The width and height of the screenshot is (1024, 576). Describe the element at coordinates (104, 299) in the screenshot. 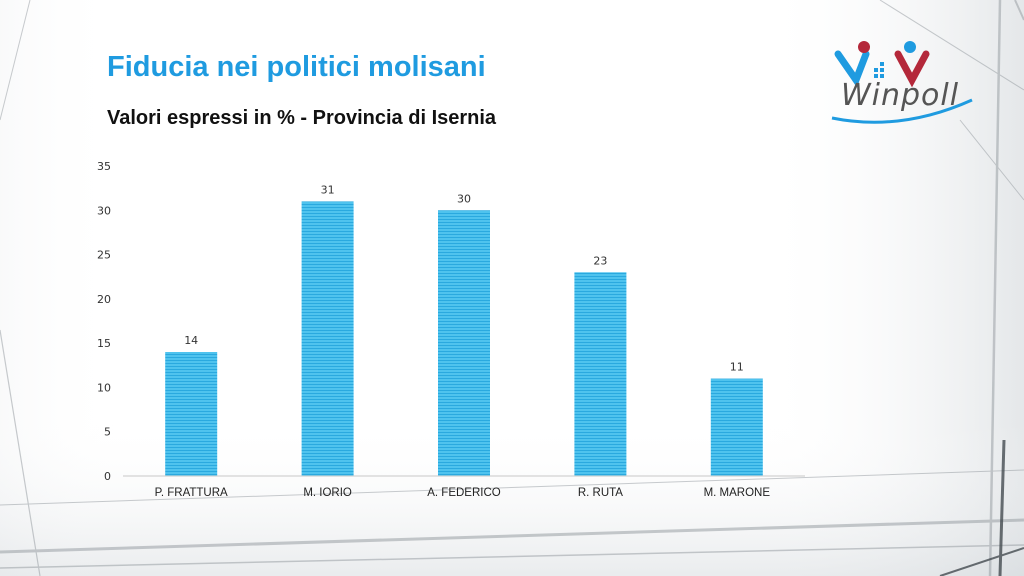

I see `y-tick-label: 20` at that location.